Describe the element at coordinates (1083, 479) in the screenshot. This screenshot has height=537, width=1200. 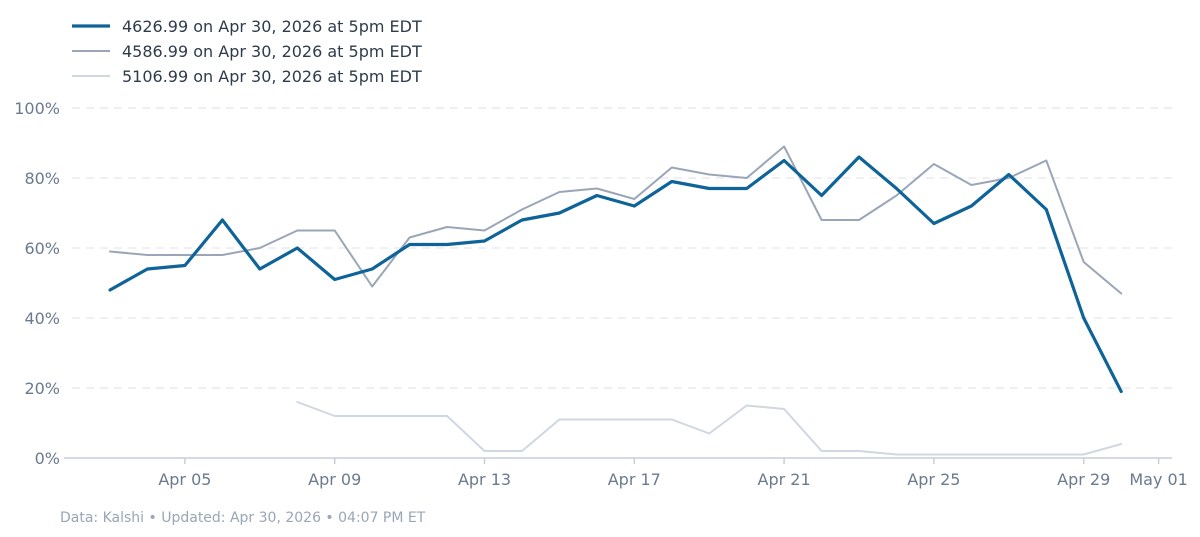
I see `x-tick-label: Apr 29` at that location.